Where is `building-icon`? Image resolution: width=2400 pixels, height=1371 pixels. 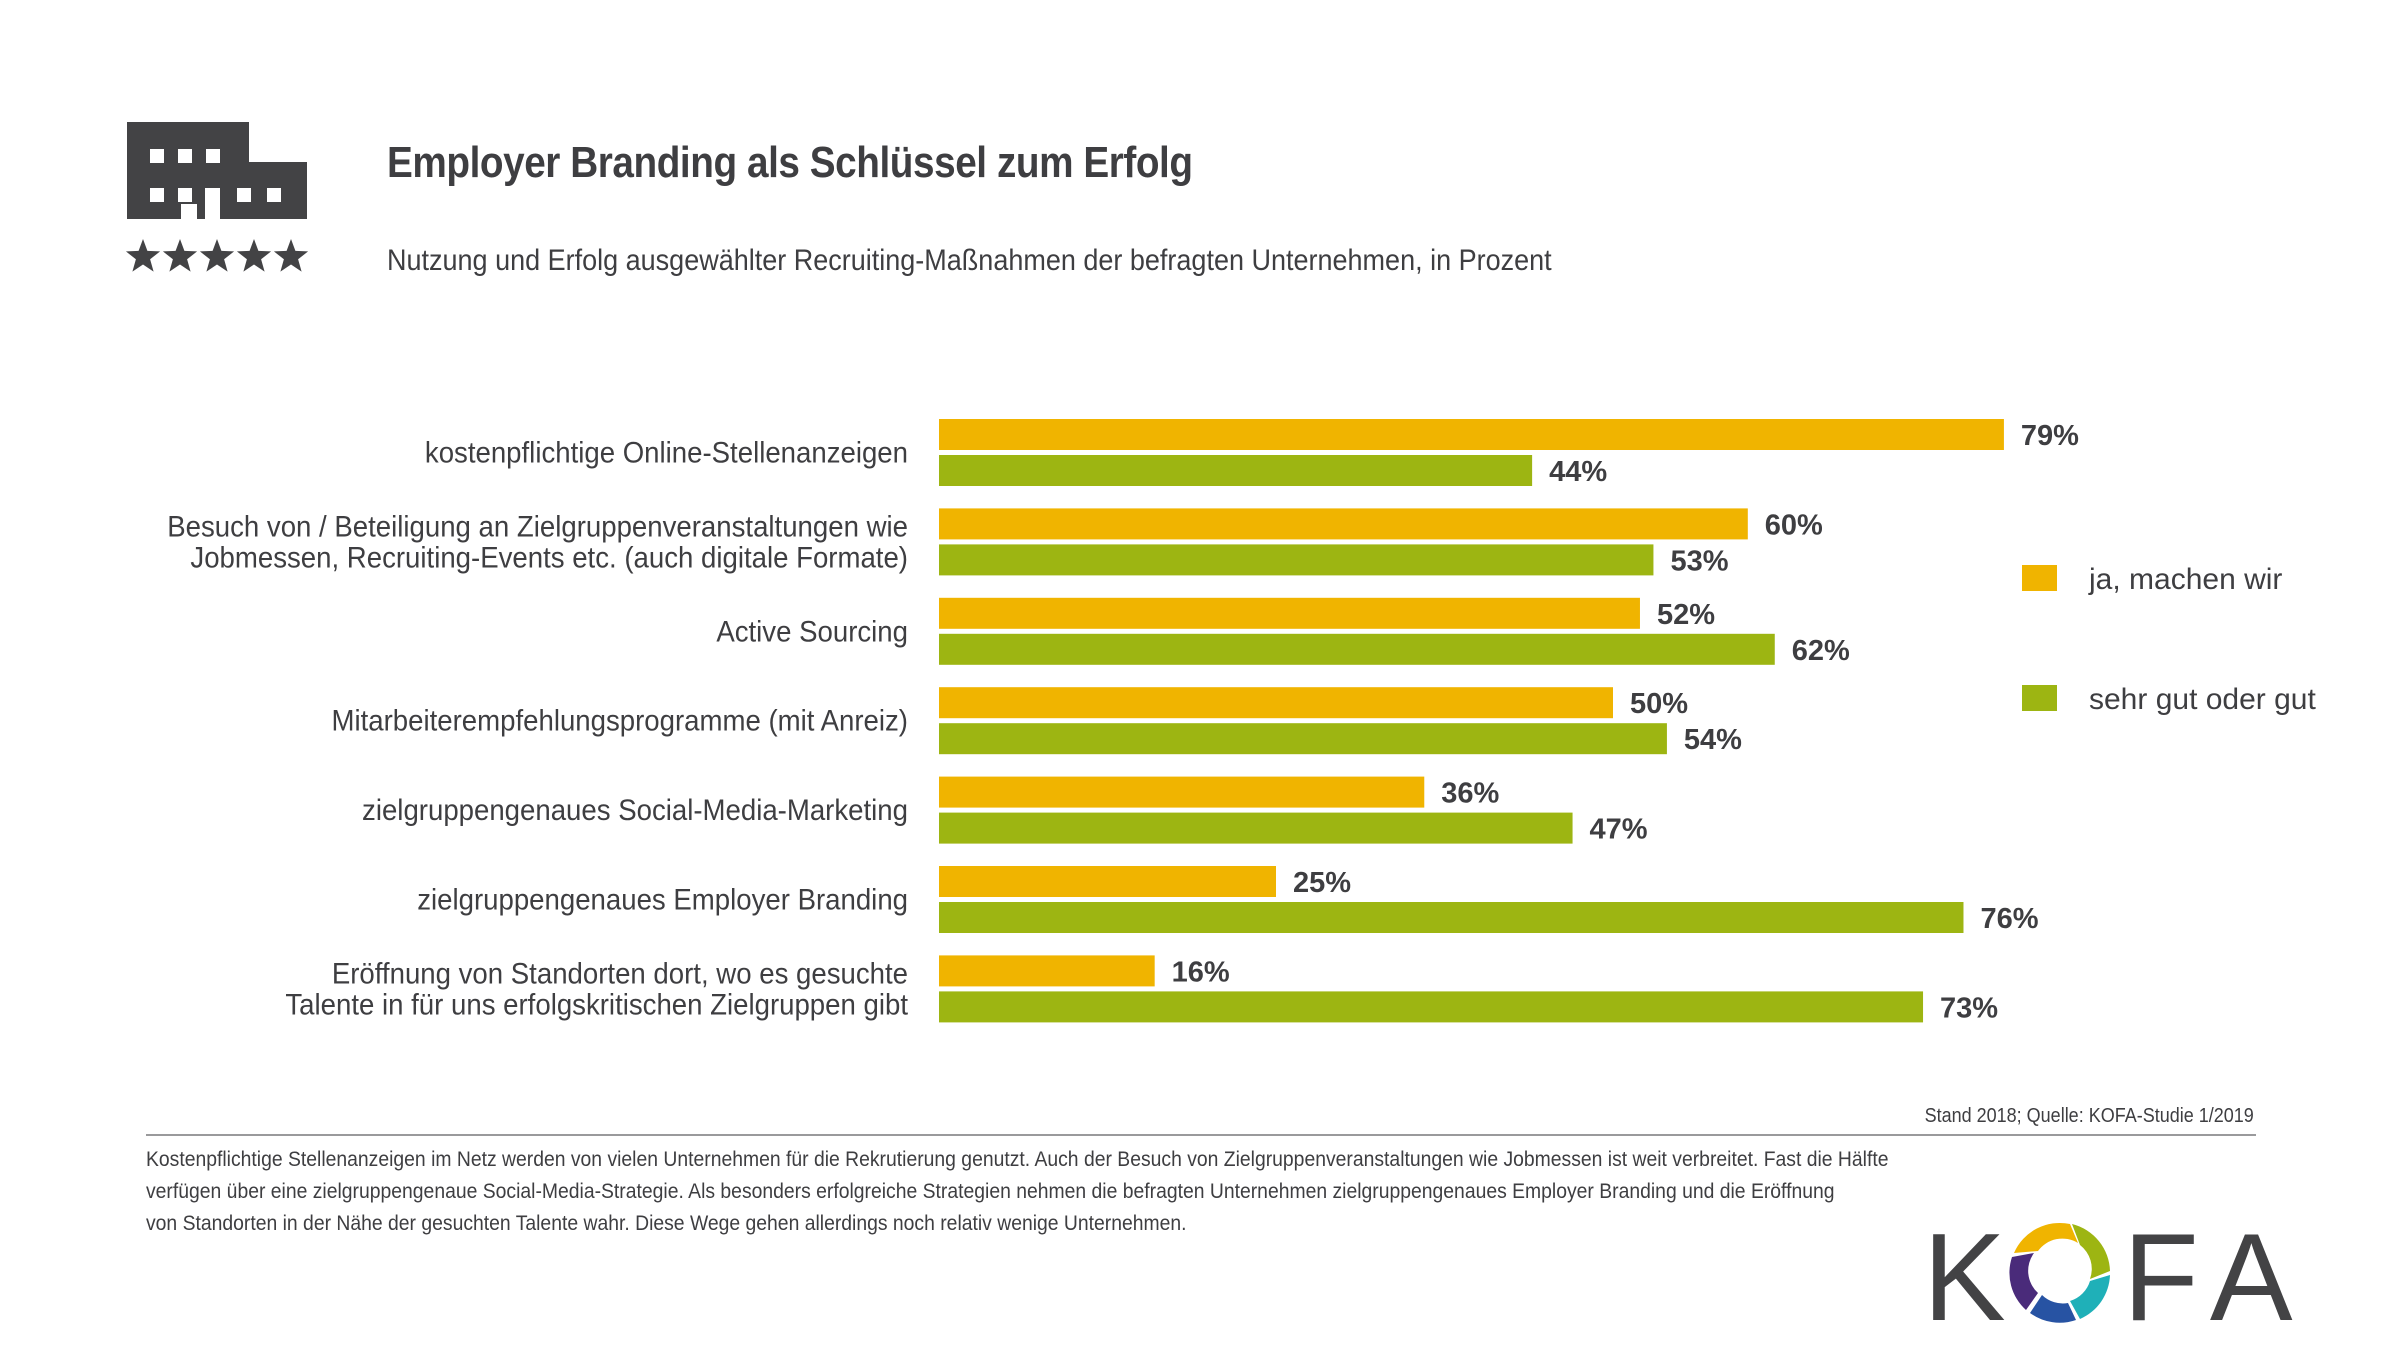
building-icon is located at coordinates (217, 170).